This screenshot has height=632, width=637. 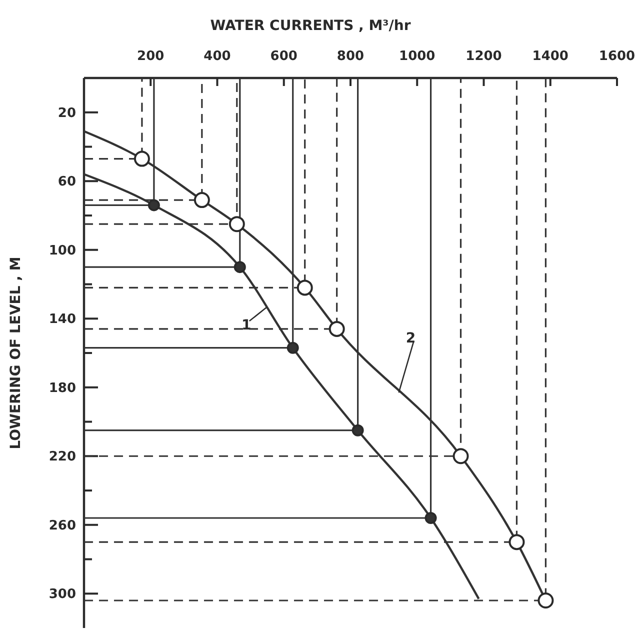 What do you see at coordinates (484, 56) in the screenshot?
I see `x-tick-label: 1200` at bounding box center [484, 56].